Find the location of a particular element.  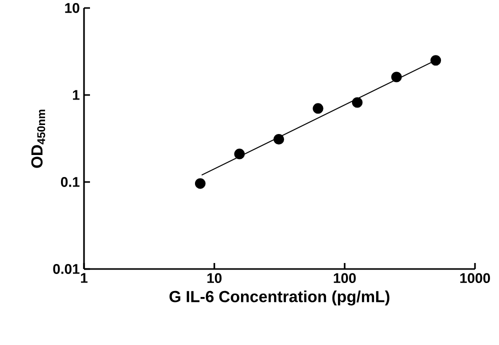

x-tick-label: 100 is located at coordinates (345, 278).